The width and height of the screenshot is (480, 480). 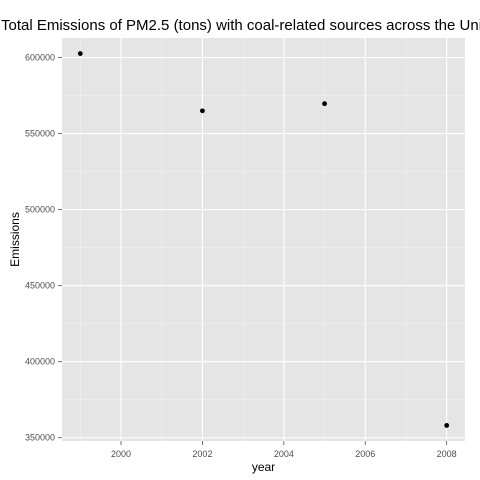 I want to click on y-tick-label: 600000, so click(x=40, y=58).